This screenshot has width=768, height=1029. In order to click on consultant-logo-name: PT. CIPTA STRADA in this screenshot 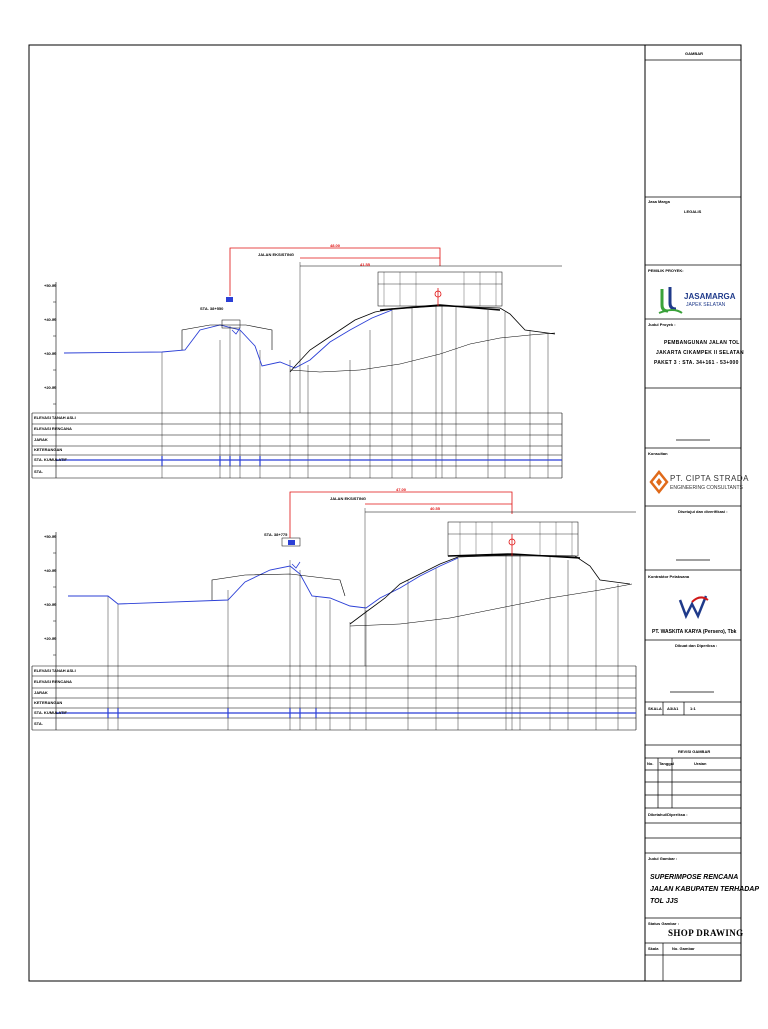, I will do `click(709, 478)`.